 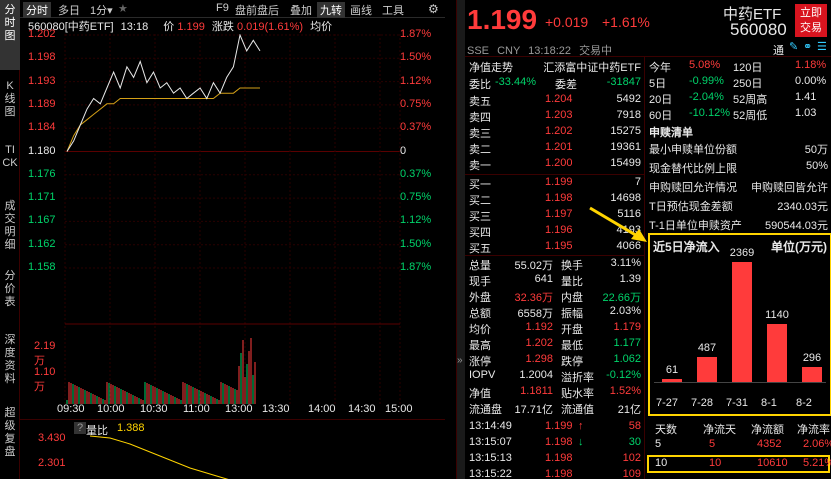 What do you see at coordinates (559, 198) in the screenshot?
I see `bid-price: 1.198` at bounding box center [559, 198].